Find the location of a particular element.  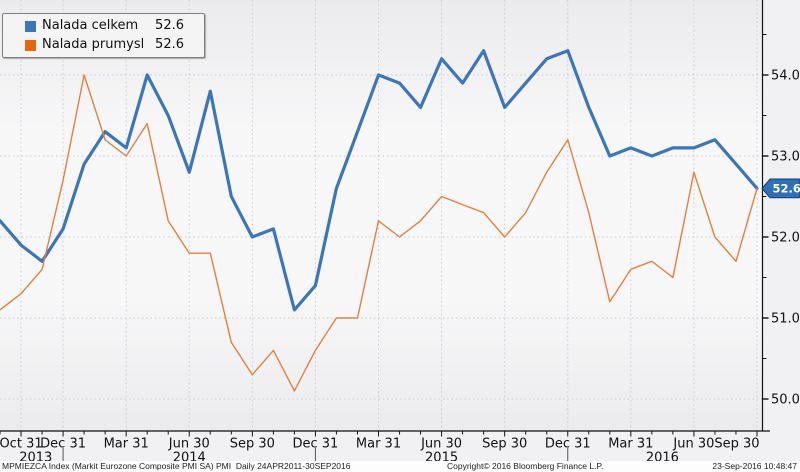

series-swatch-blue-icon is located at coordinates (30, 26).